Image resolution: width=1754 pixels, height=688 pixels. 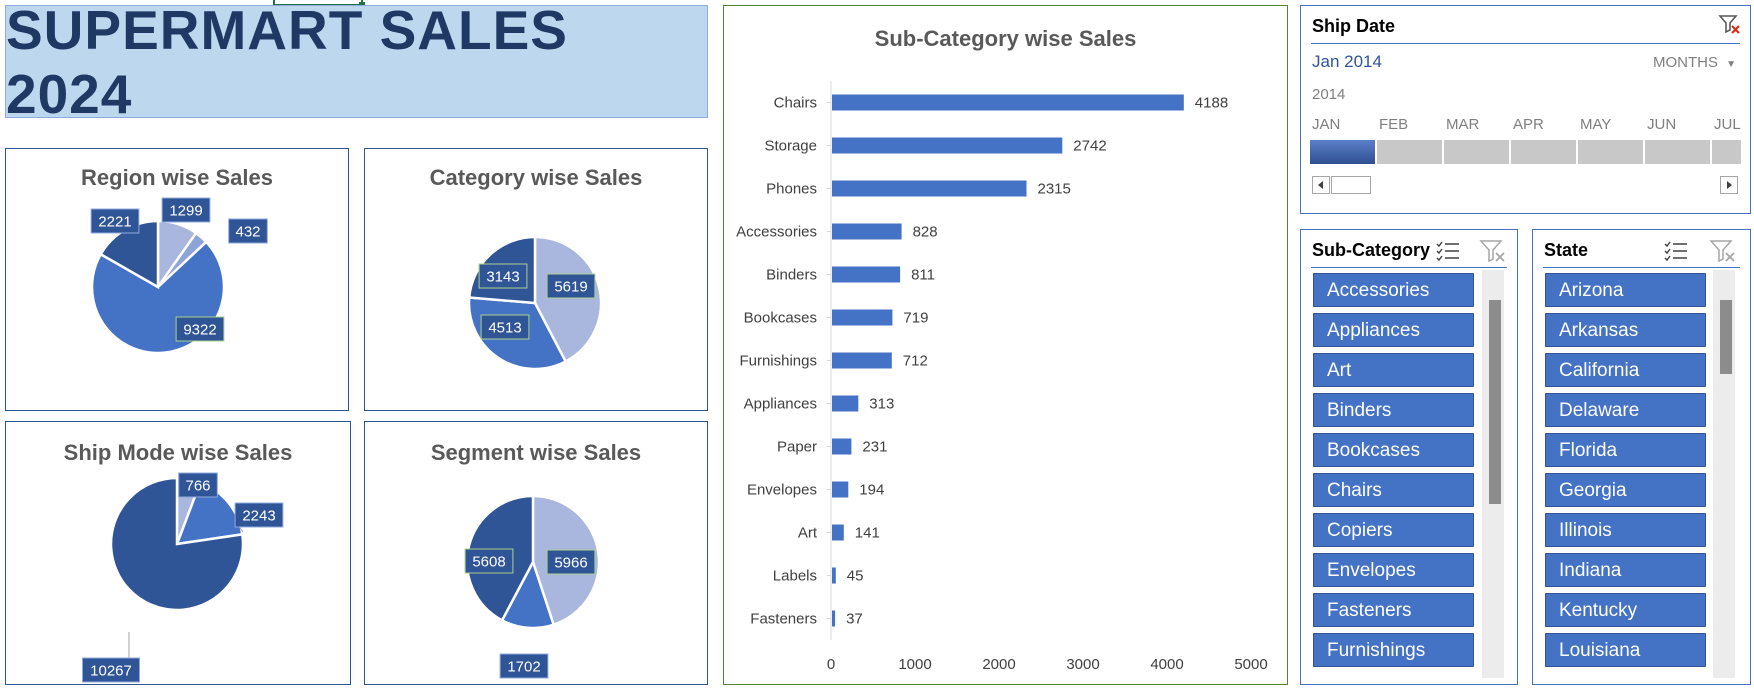 What do you see at coordinates (1393, 290) in the screenshot?
I see `slicer-item: Accessories` at bounding box center [1393, 290].